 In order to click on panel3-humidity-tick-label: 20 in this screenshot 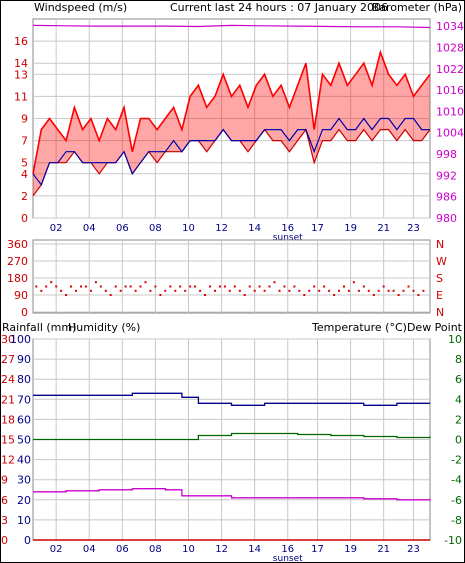, I will do `click(24, 500)`.